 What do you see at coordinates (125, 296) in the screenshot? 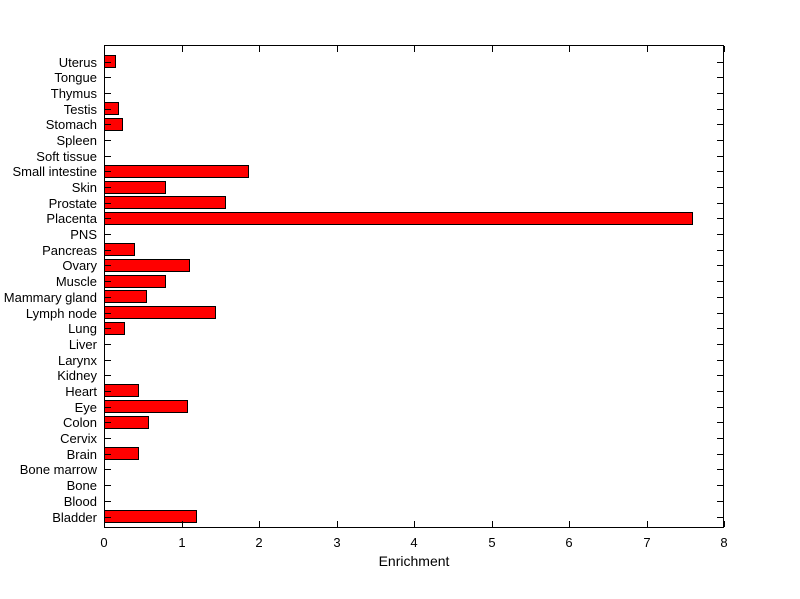
I see `bar-mammary-gland` at bounding box center [125, 296].